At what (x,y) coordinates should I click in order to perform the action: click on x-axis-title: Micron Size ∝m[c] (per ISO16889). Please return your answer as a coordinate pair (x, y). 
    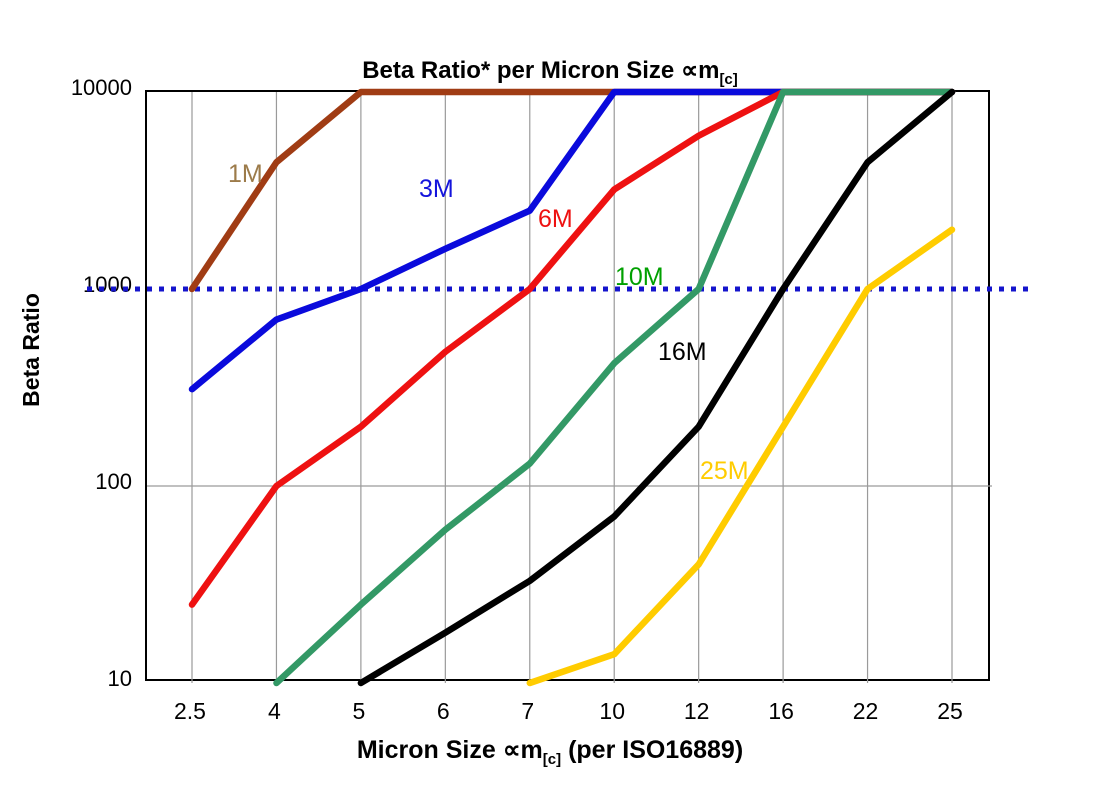
    Looking at the image, I should click on (550, 751).